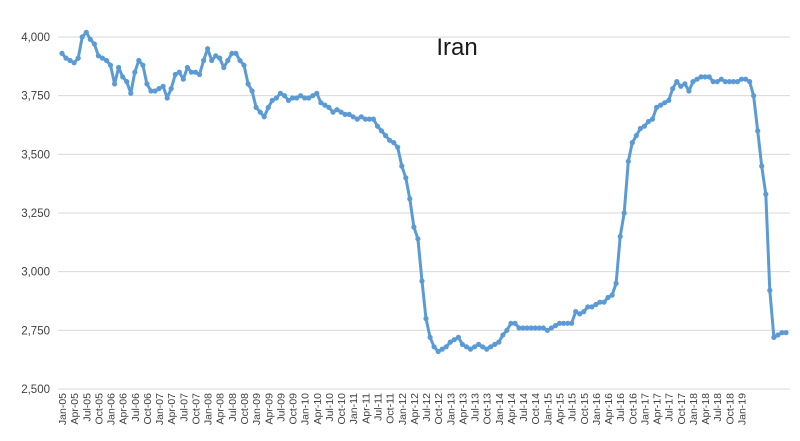  Describe the element at coordinates (597, 409) in the screenshot. I see `x-tick-label: Jan-16` at that location.